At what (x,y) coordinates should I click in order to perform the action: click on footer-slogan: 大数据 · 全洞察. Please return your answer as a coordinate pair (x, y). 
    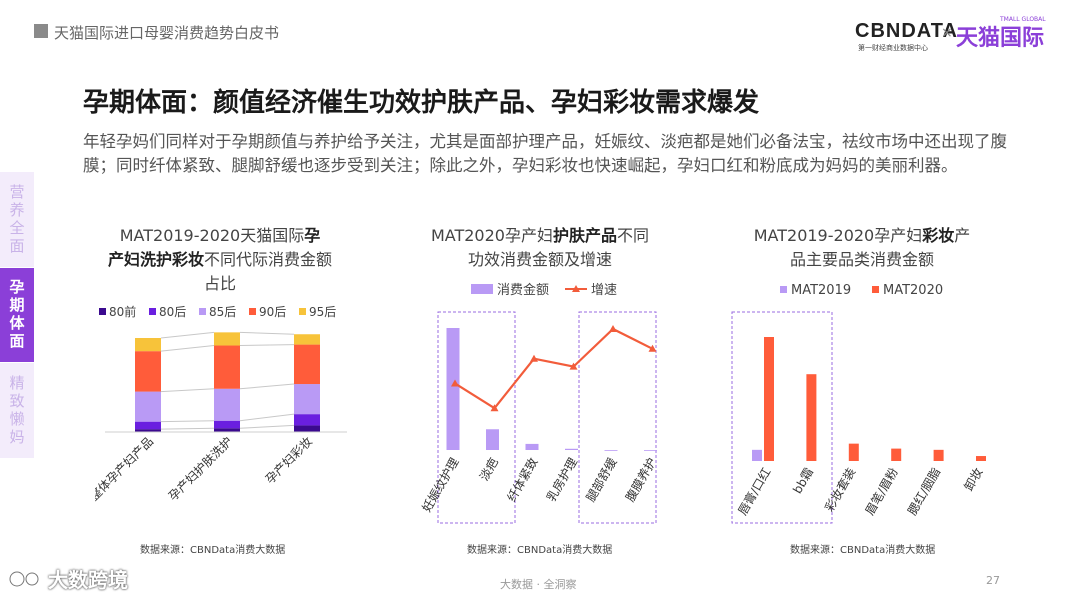
    Looking at the image, I should click on (538, 584).